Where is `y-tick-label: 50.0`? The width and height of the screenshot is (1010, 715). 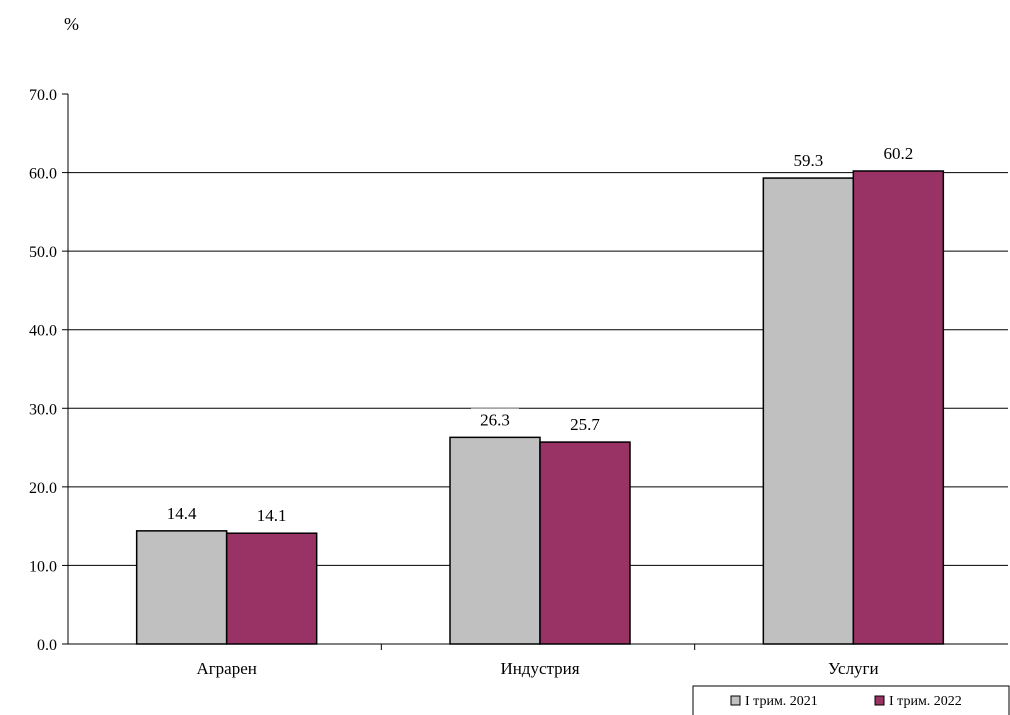 y-tick-label: 50.0 is located at coordinates (43, 252).